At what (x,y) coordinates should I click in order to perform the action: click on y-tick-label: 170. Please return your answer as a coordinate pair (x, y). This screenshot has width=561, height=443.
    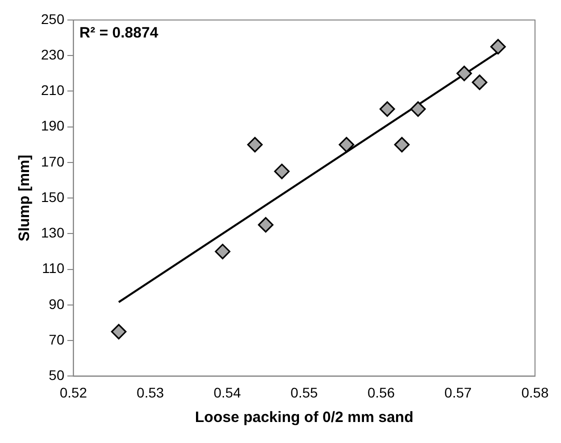
    Looking at the image, I should click on (53, 161).